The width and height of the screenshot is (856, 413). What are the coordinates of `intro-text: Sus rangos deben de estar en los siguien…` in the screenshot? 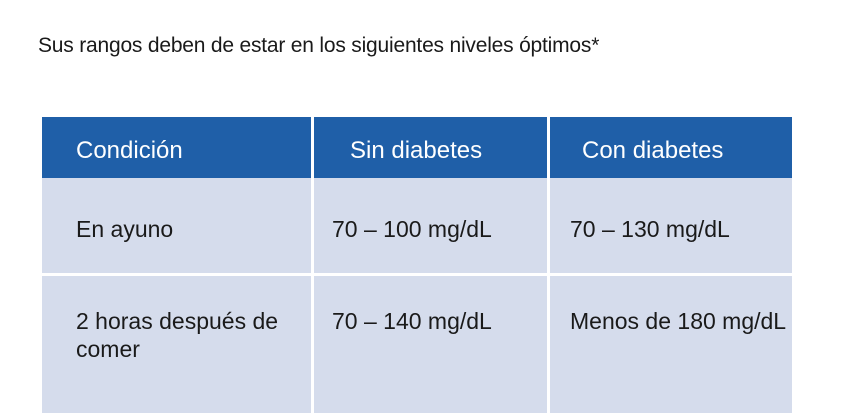 It's located at (319, 45).